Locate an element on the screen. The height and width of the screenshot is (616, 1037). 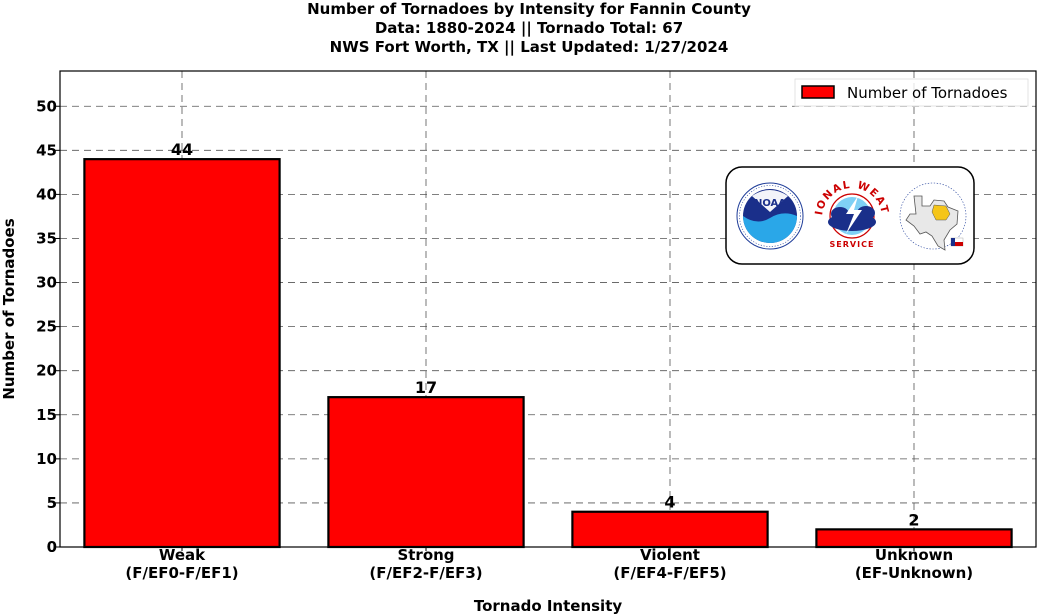
legend-swatch is located at coordinates (818, 92).